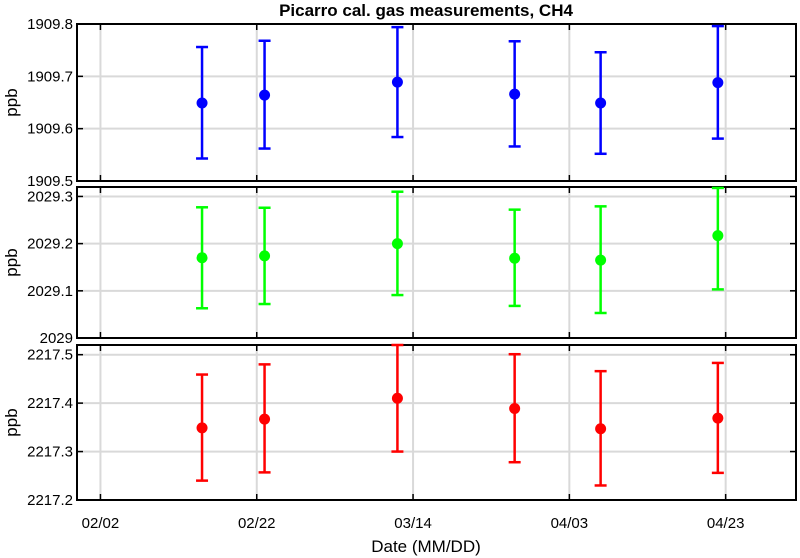  I want to click on x-tick-label: 02/02, so click(101, 523).